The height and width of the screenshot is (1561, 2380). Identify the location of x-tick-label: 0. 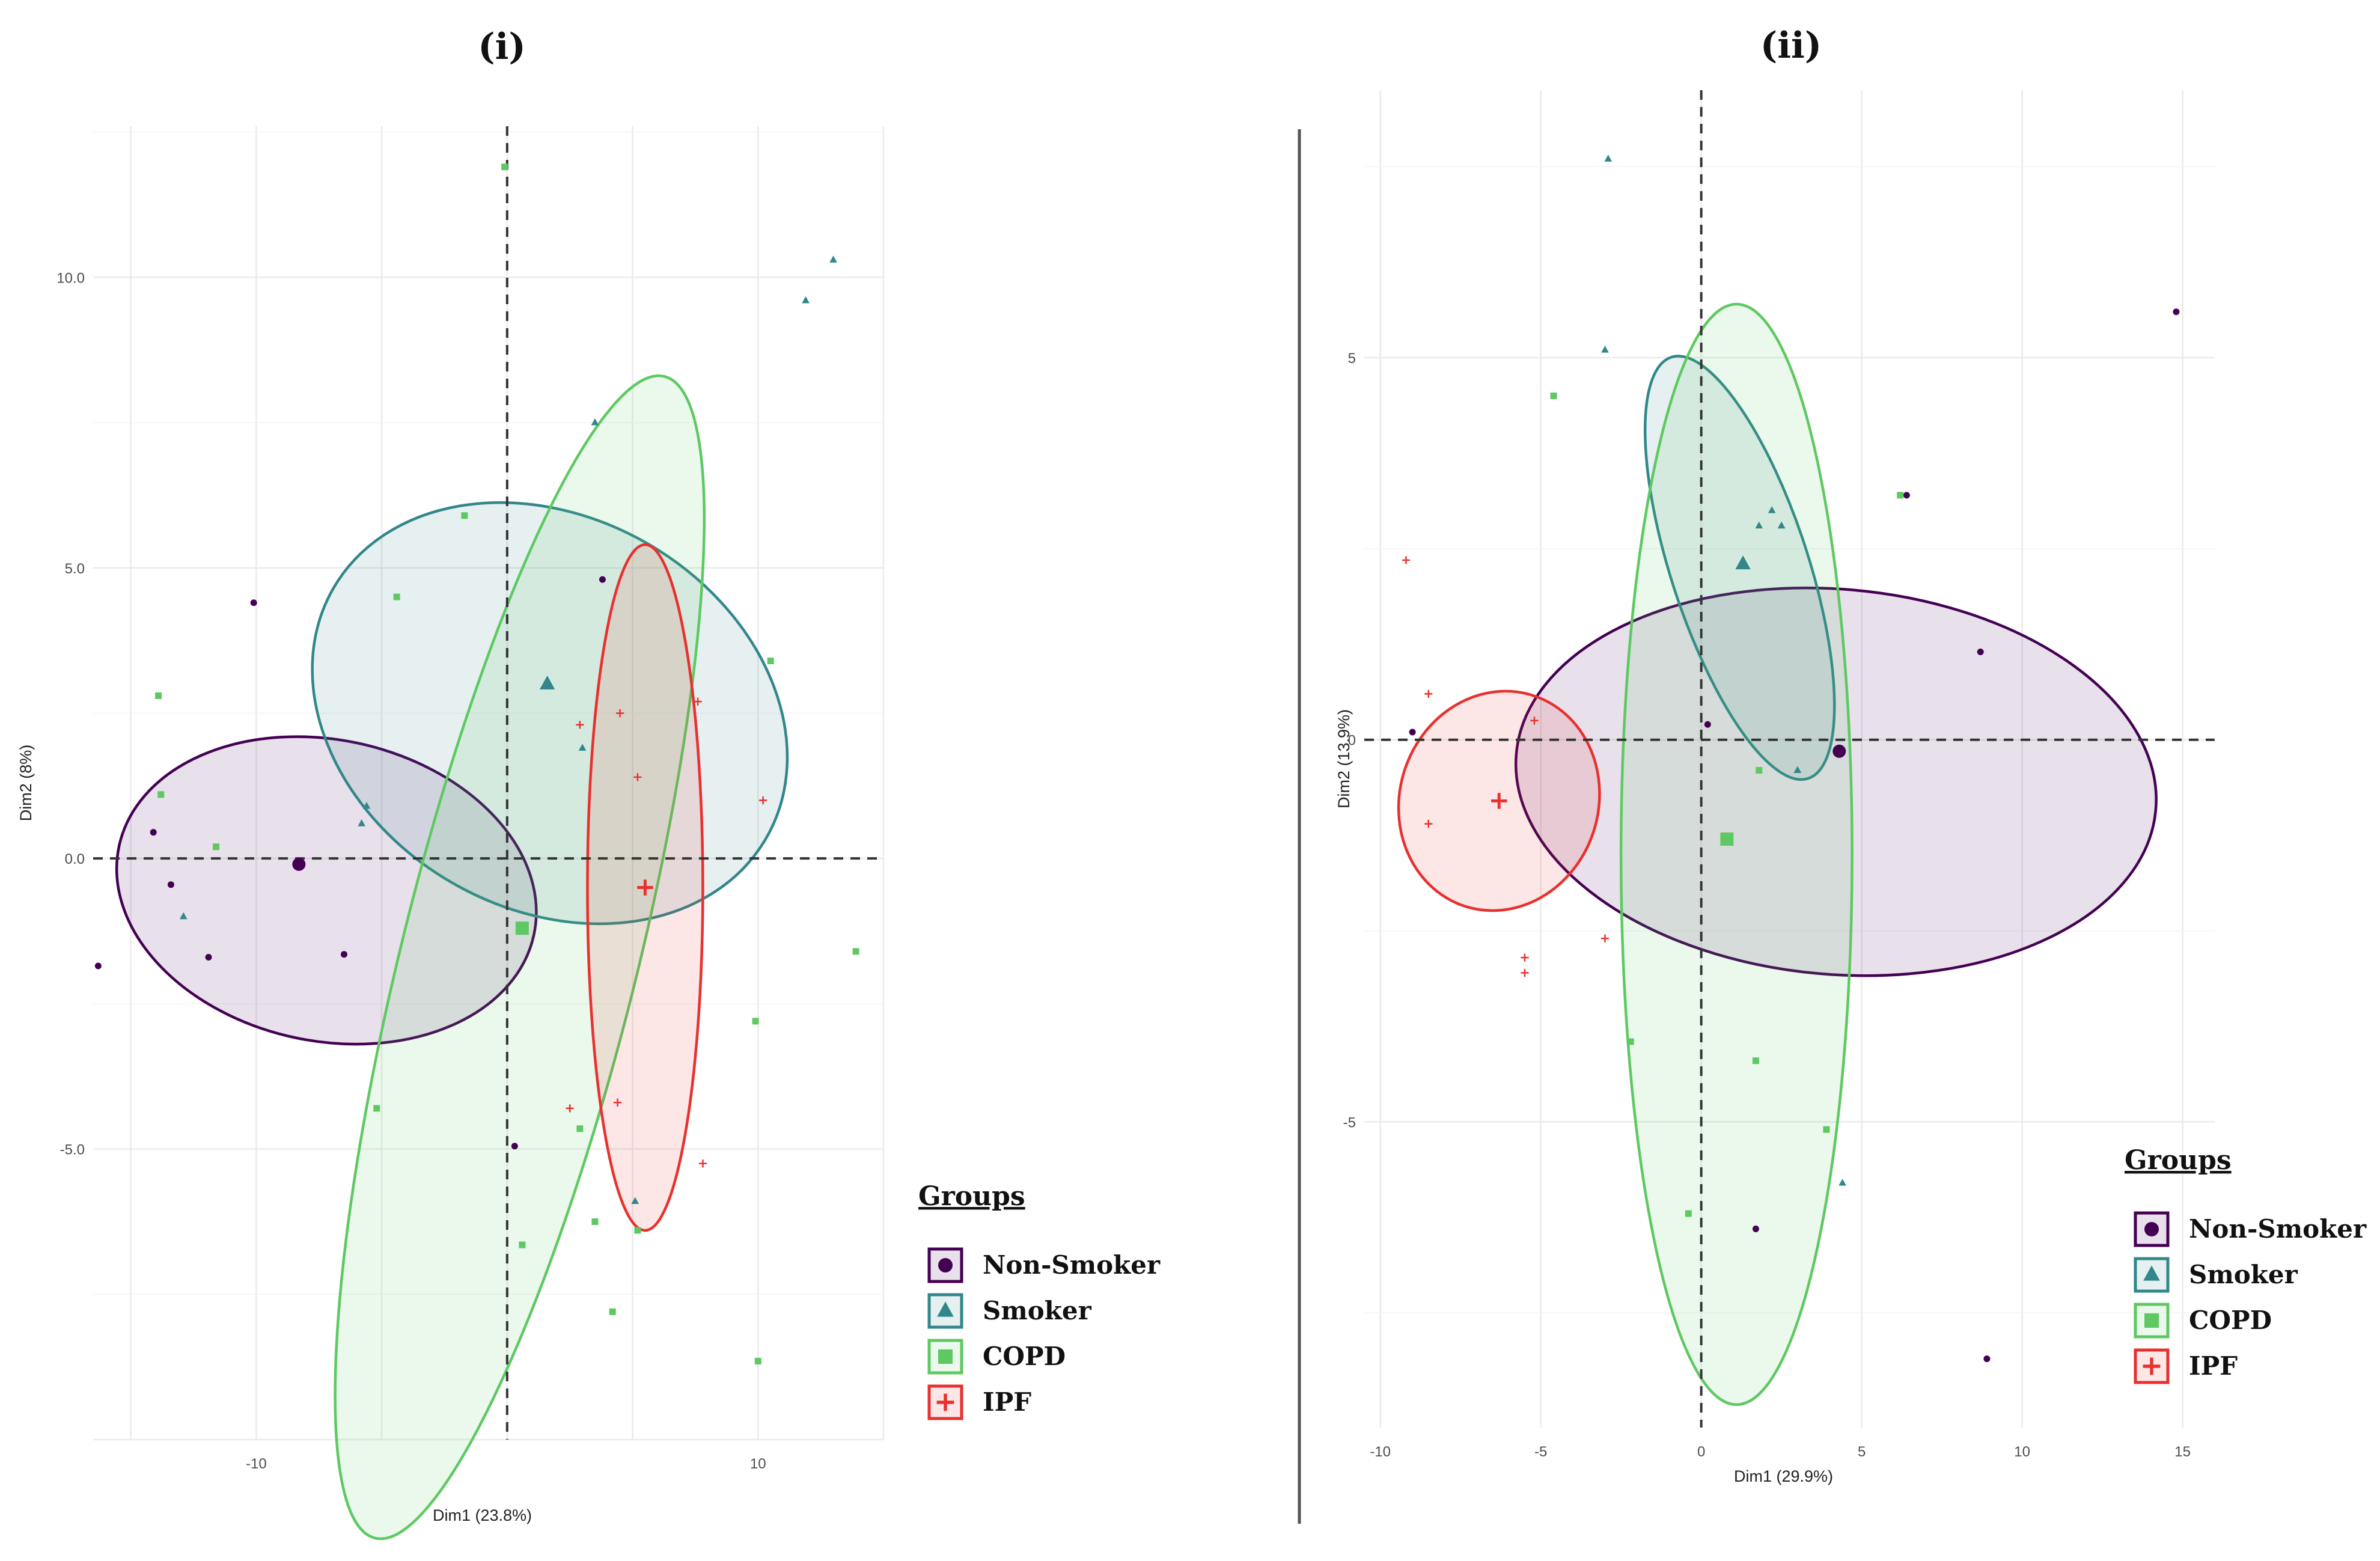
(1701, 1452).